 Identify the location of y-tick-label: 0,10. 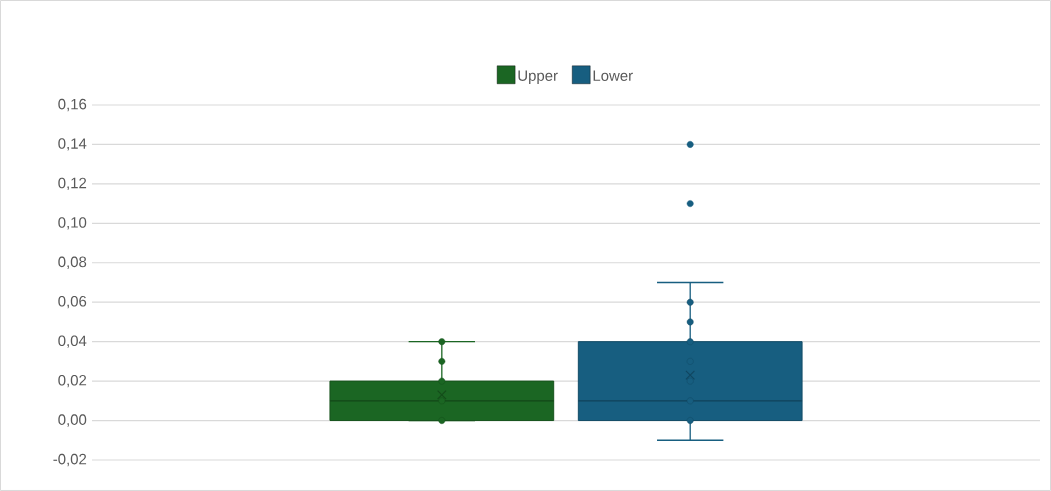
(72, 223).